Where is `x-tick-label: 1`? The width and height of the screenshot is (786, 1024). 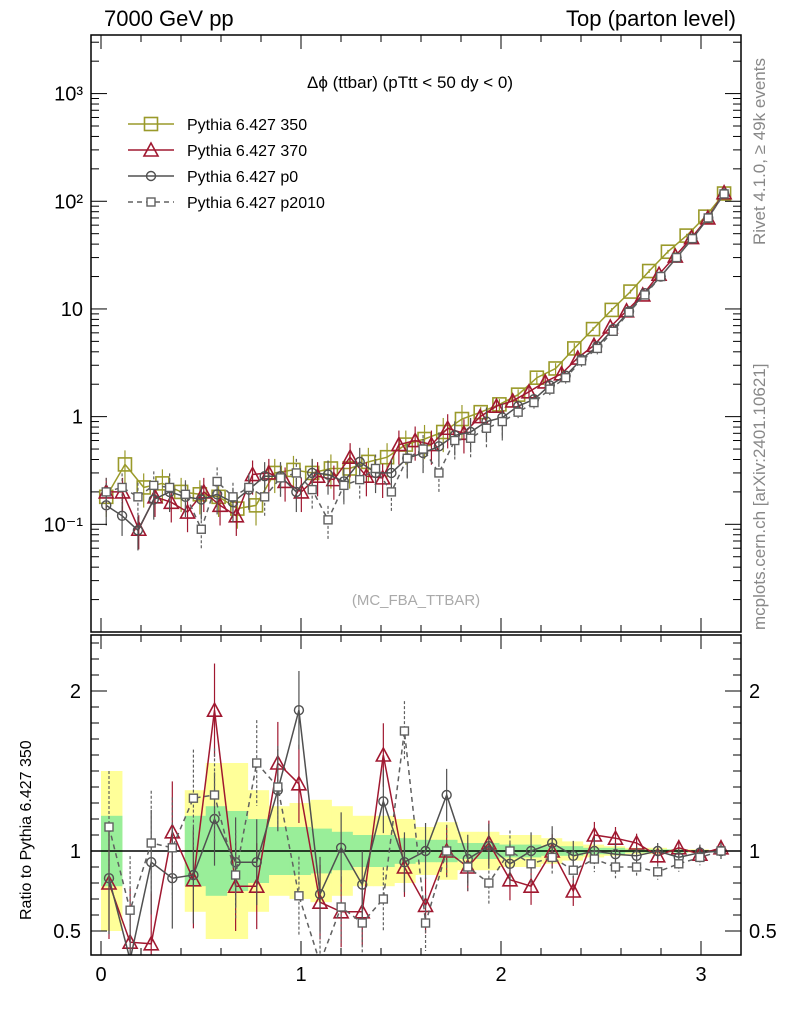 x-tick-label: 1 is located at coordinates (300, 975).